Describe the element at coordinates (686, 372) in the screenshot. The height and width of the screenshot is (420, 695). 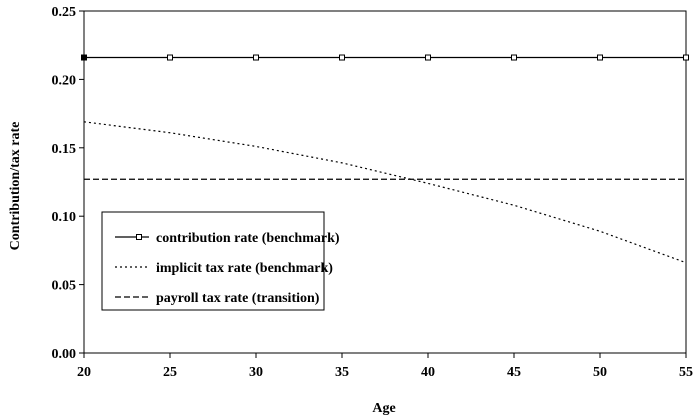
I see `x-tick-label: 55` at that location.